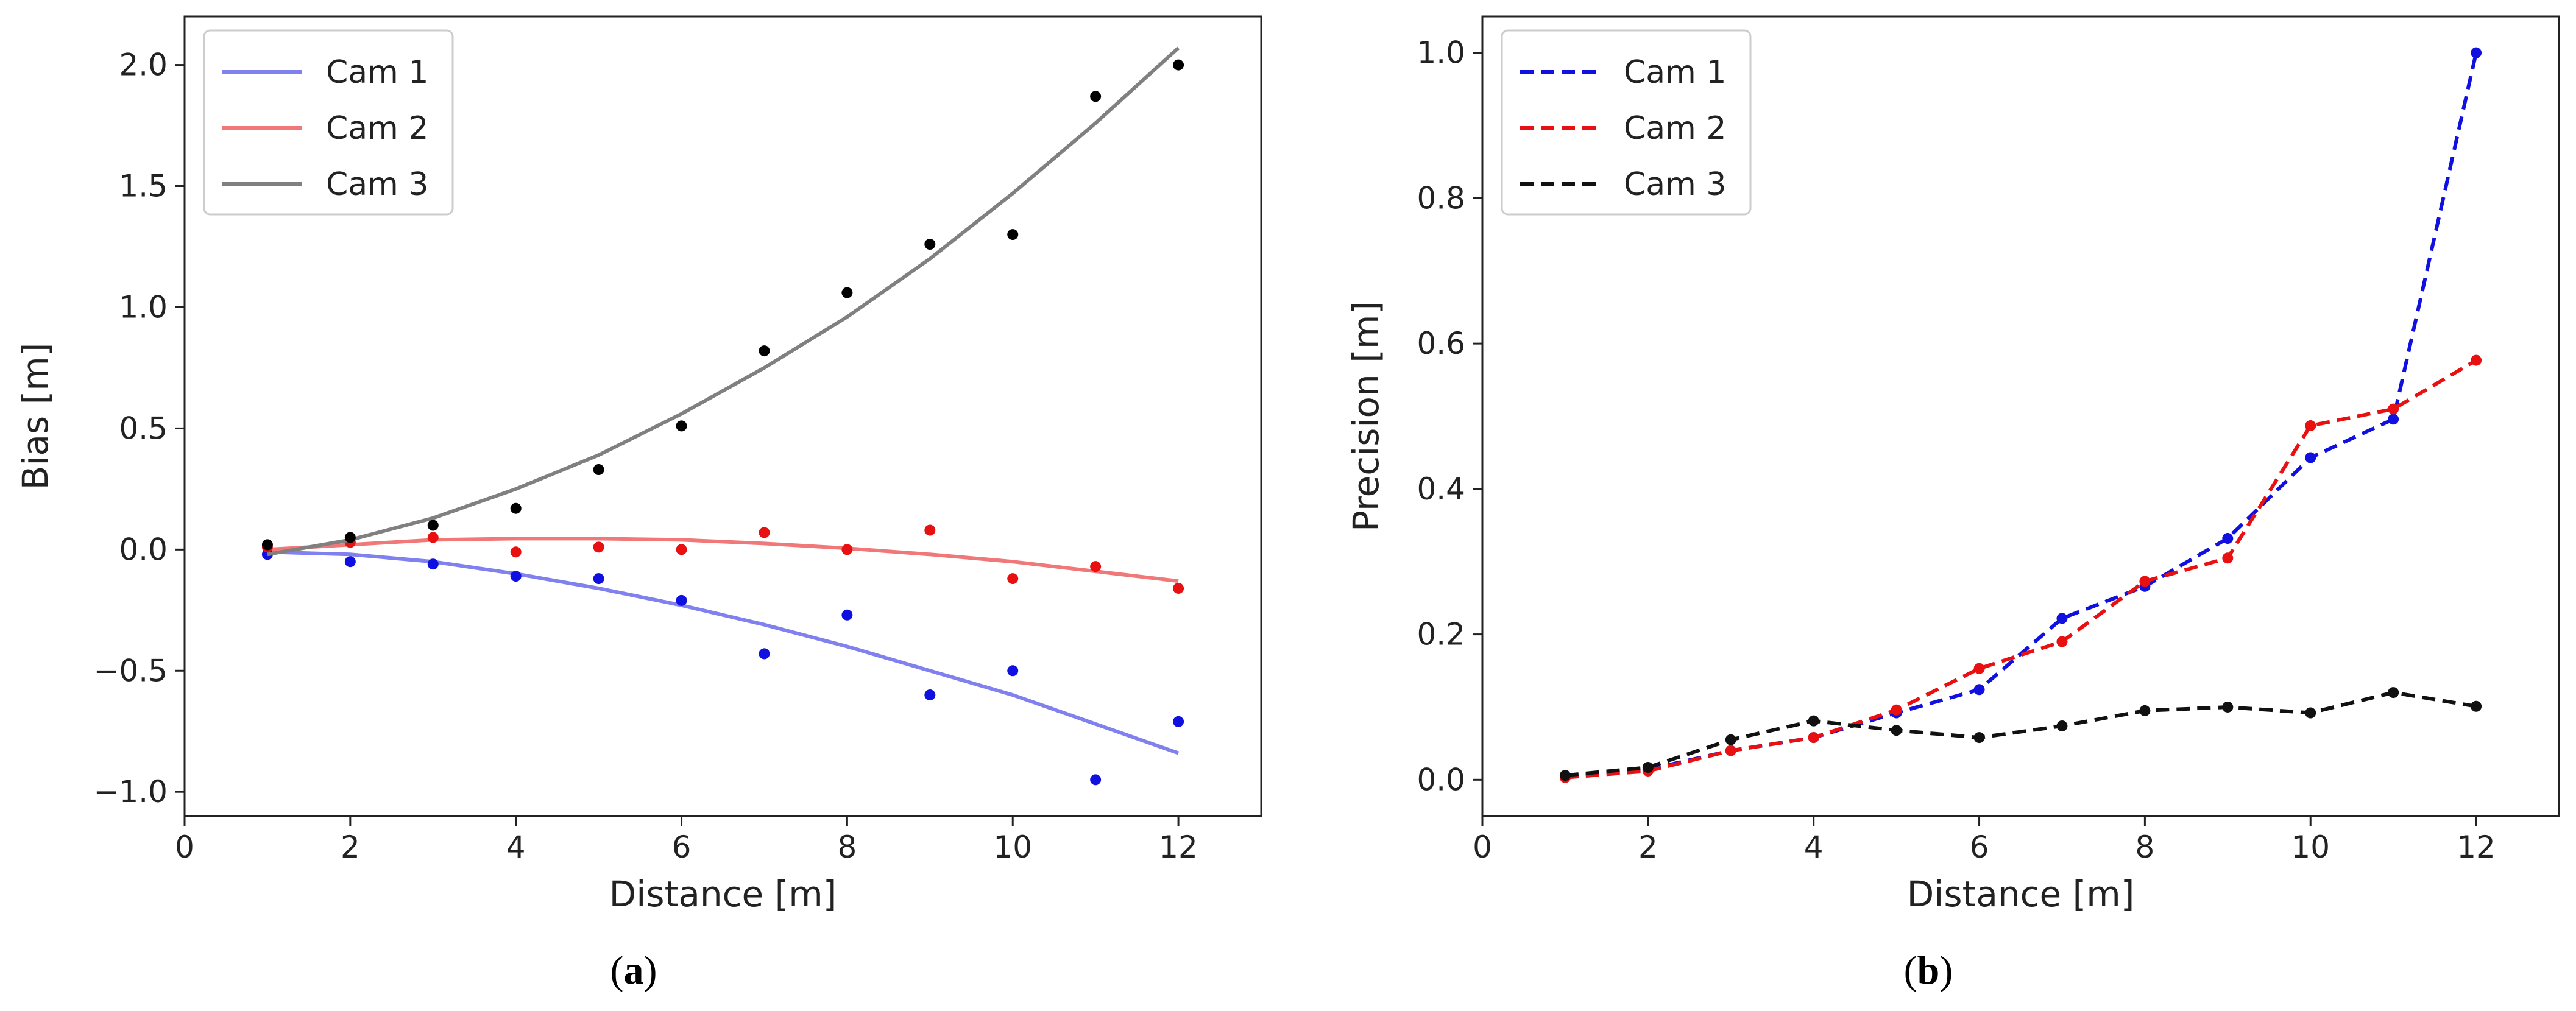 Image resolution: width=2576 pixels, height=1011 pixels. What do you see at coordinates (1441, 634) in the screenshot?
I see `y-tick-label: 0.2` at bounding box center [1441, 634].